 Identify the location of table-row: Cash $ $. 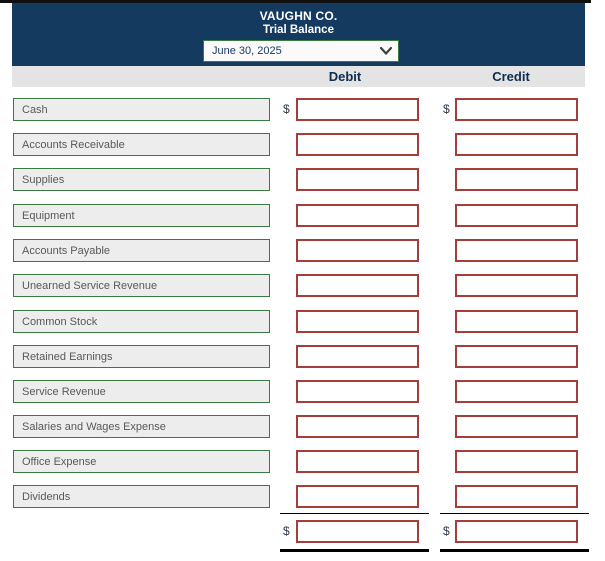
(302, 109).